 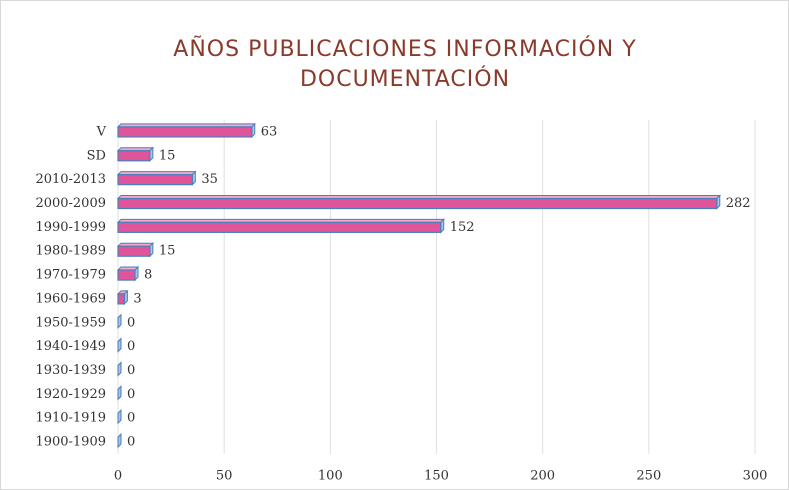 What do you see at coordinates (118, 476) in the screenshot?
I see `x-tick-label: 0` at bounding box center [118, 476].